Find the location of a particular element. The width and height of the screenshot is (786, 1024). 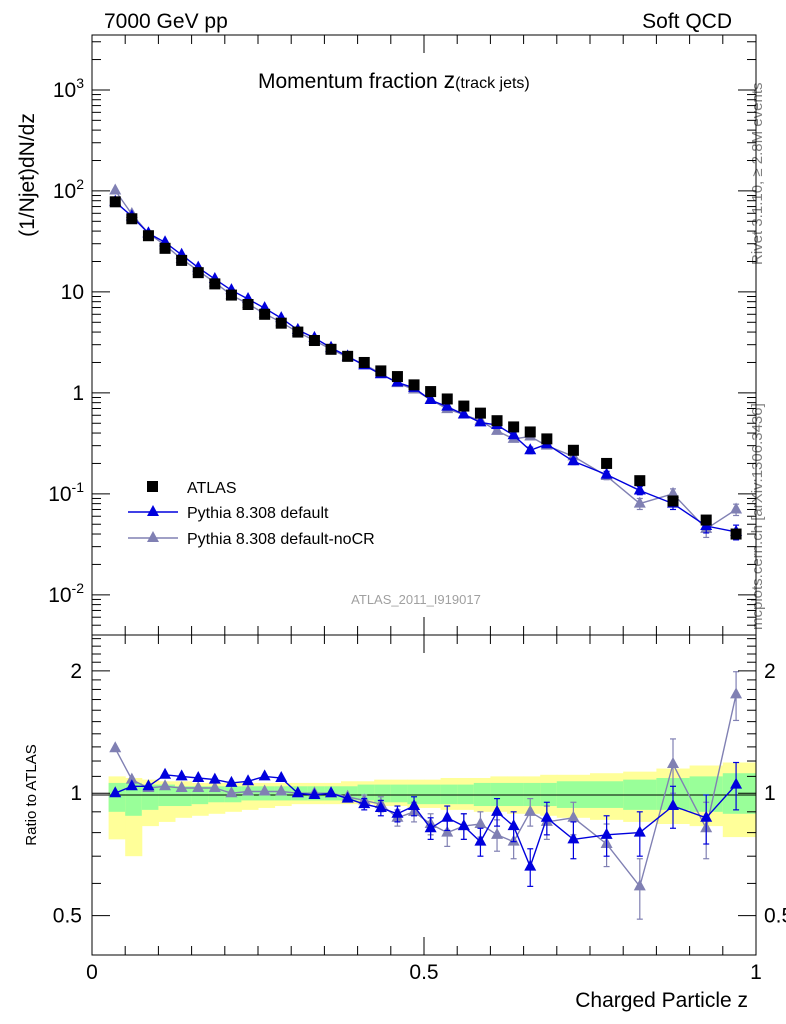

ratio-y-tick-label-right: 2 is located at coordinates (770, 671).